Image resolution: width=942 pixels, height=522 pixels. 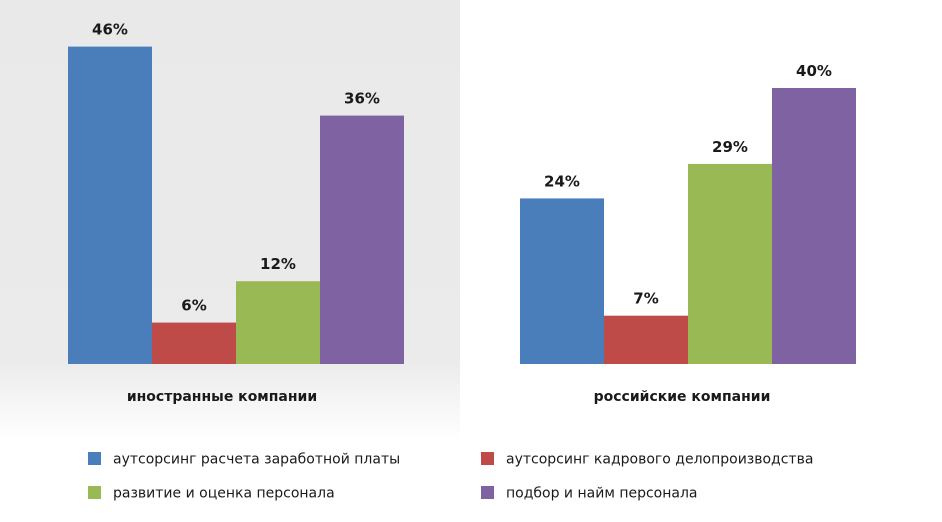 What do you see at coordinates (193, 306) in the screenshot?
I see `data-label-foreign-series-2: 6%` at bounding box center [193, 306].